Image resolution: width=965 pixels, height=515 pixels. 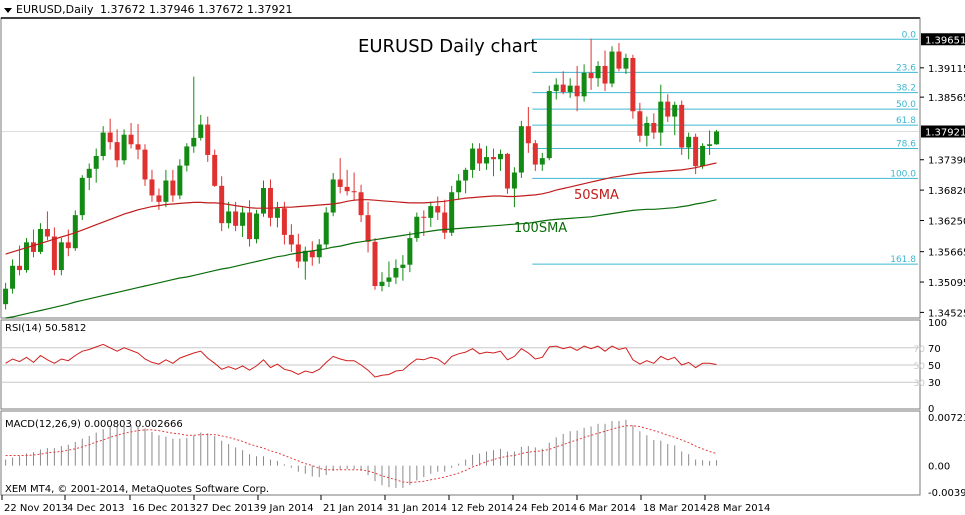 I want to click on rsi-level-label-3: 30, so click(x=920, y=384).